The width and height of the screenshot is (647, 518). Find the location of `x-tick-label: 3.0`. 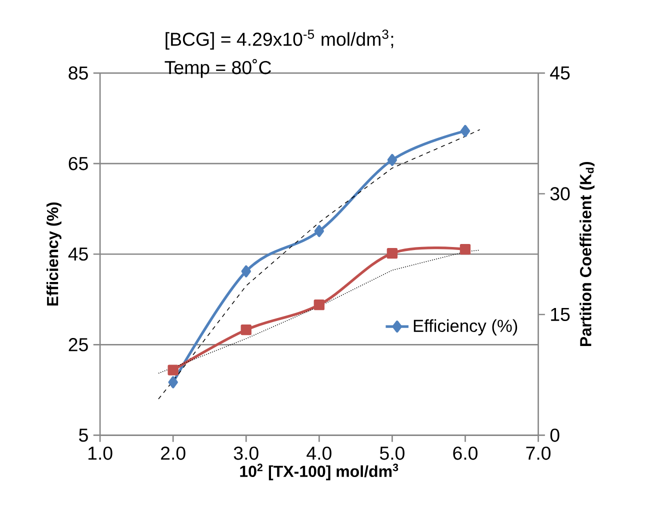

x-tick-label: 3.0 is located at coordinates (246, 453).